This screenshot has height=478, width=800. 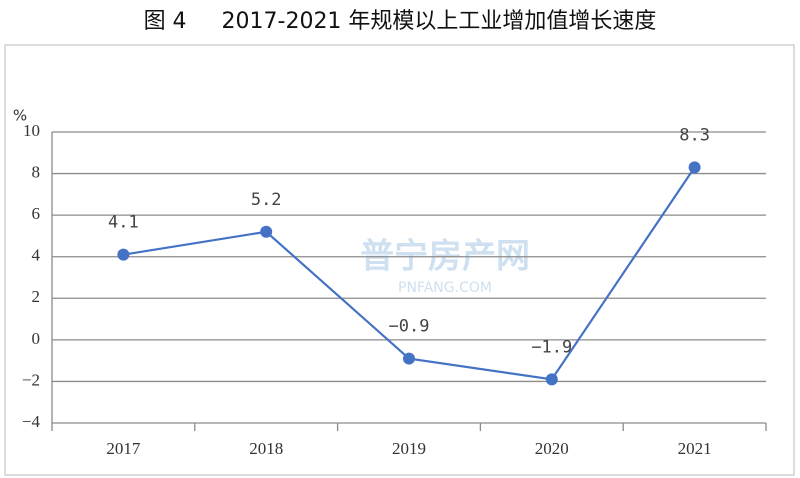 What do you see at coordinates (36, 255) in the screenshot?
I see `y-tick-label: 4` at bounding box center [36, 255].